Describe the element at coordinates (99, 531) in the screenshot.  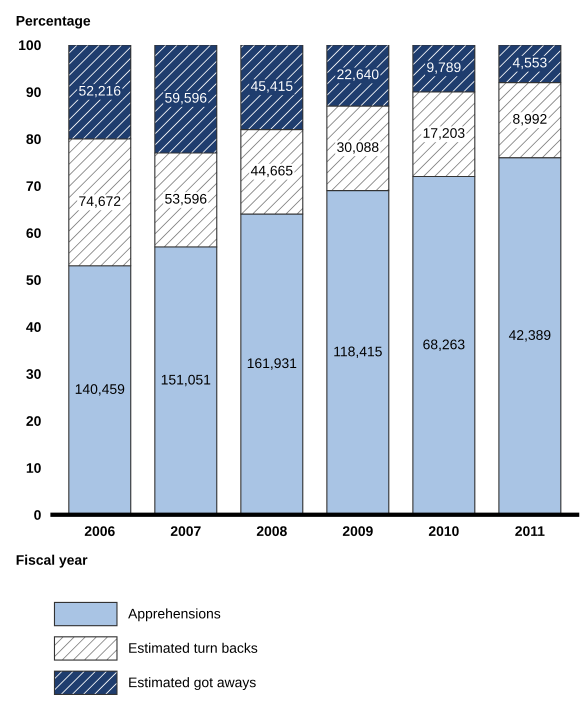
I see `x-tick-label: 2006` at that location.